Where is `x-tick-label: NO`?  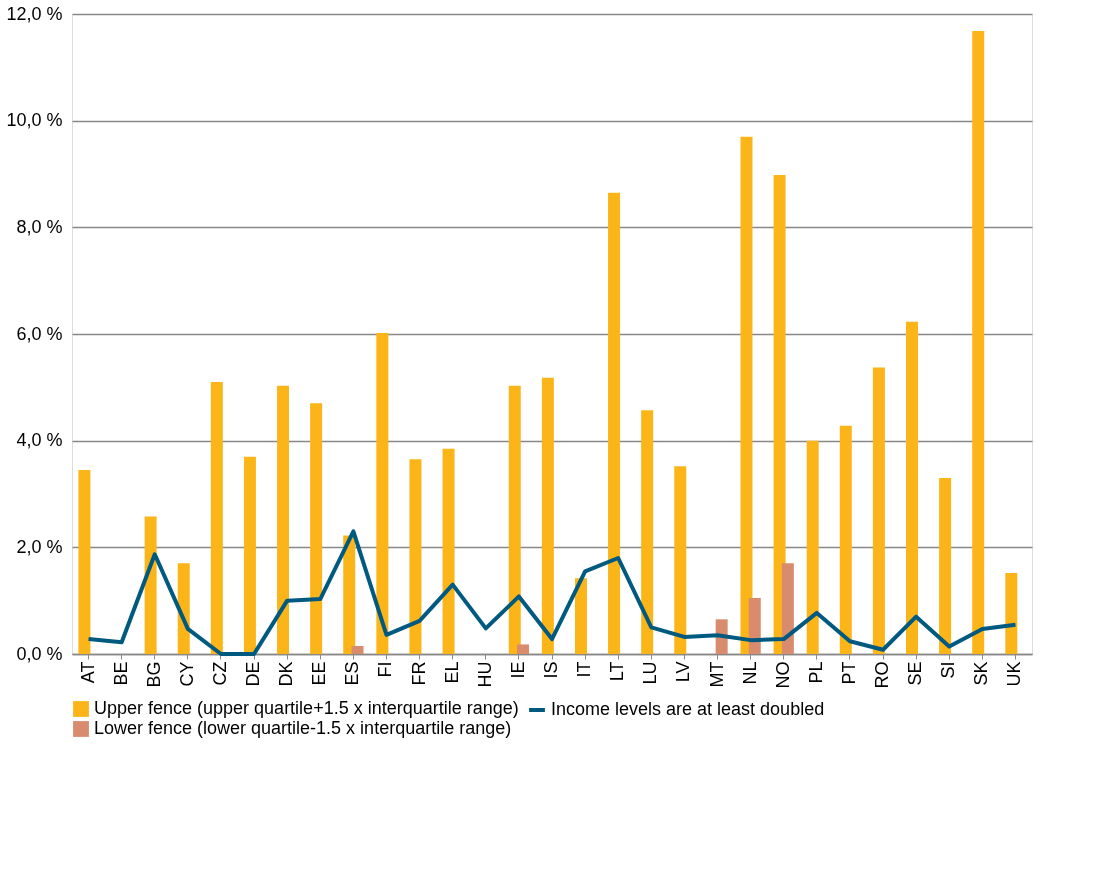 x-tick-label: NO is located at coordinates (782, 675).